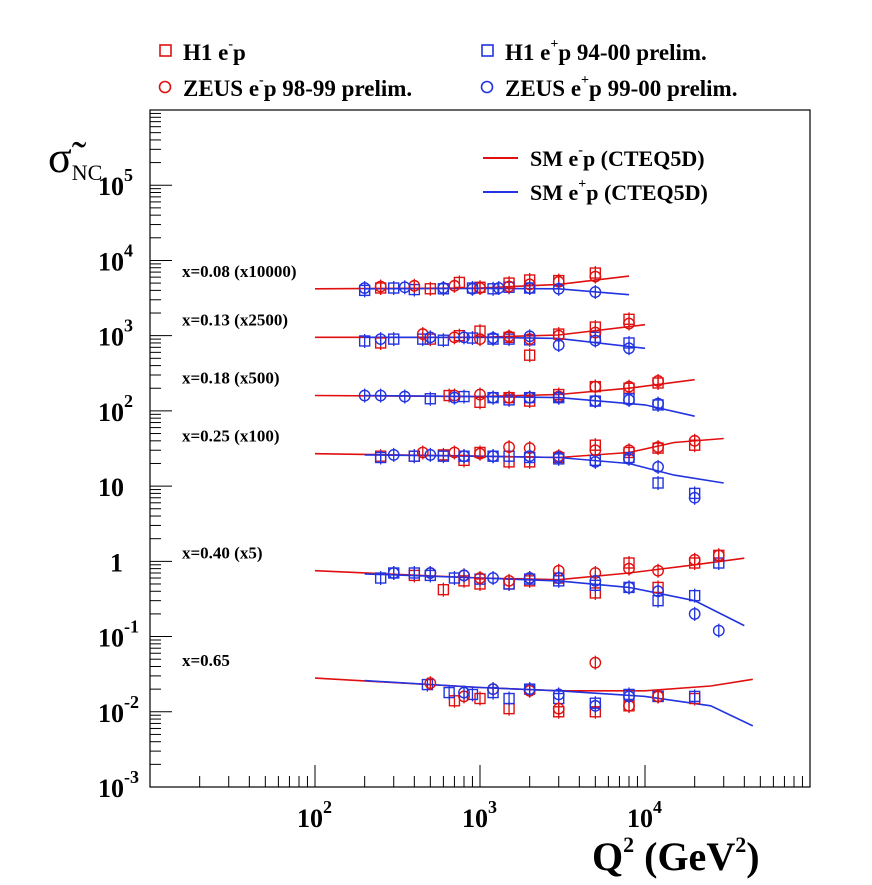 The image size is (872, 885). Describe the element at coordinates (231, 436) in the screenshot. I see `series-label-3: x=0.25 (x100)` at that location.